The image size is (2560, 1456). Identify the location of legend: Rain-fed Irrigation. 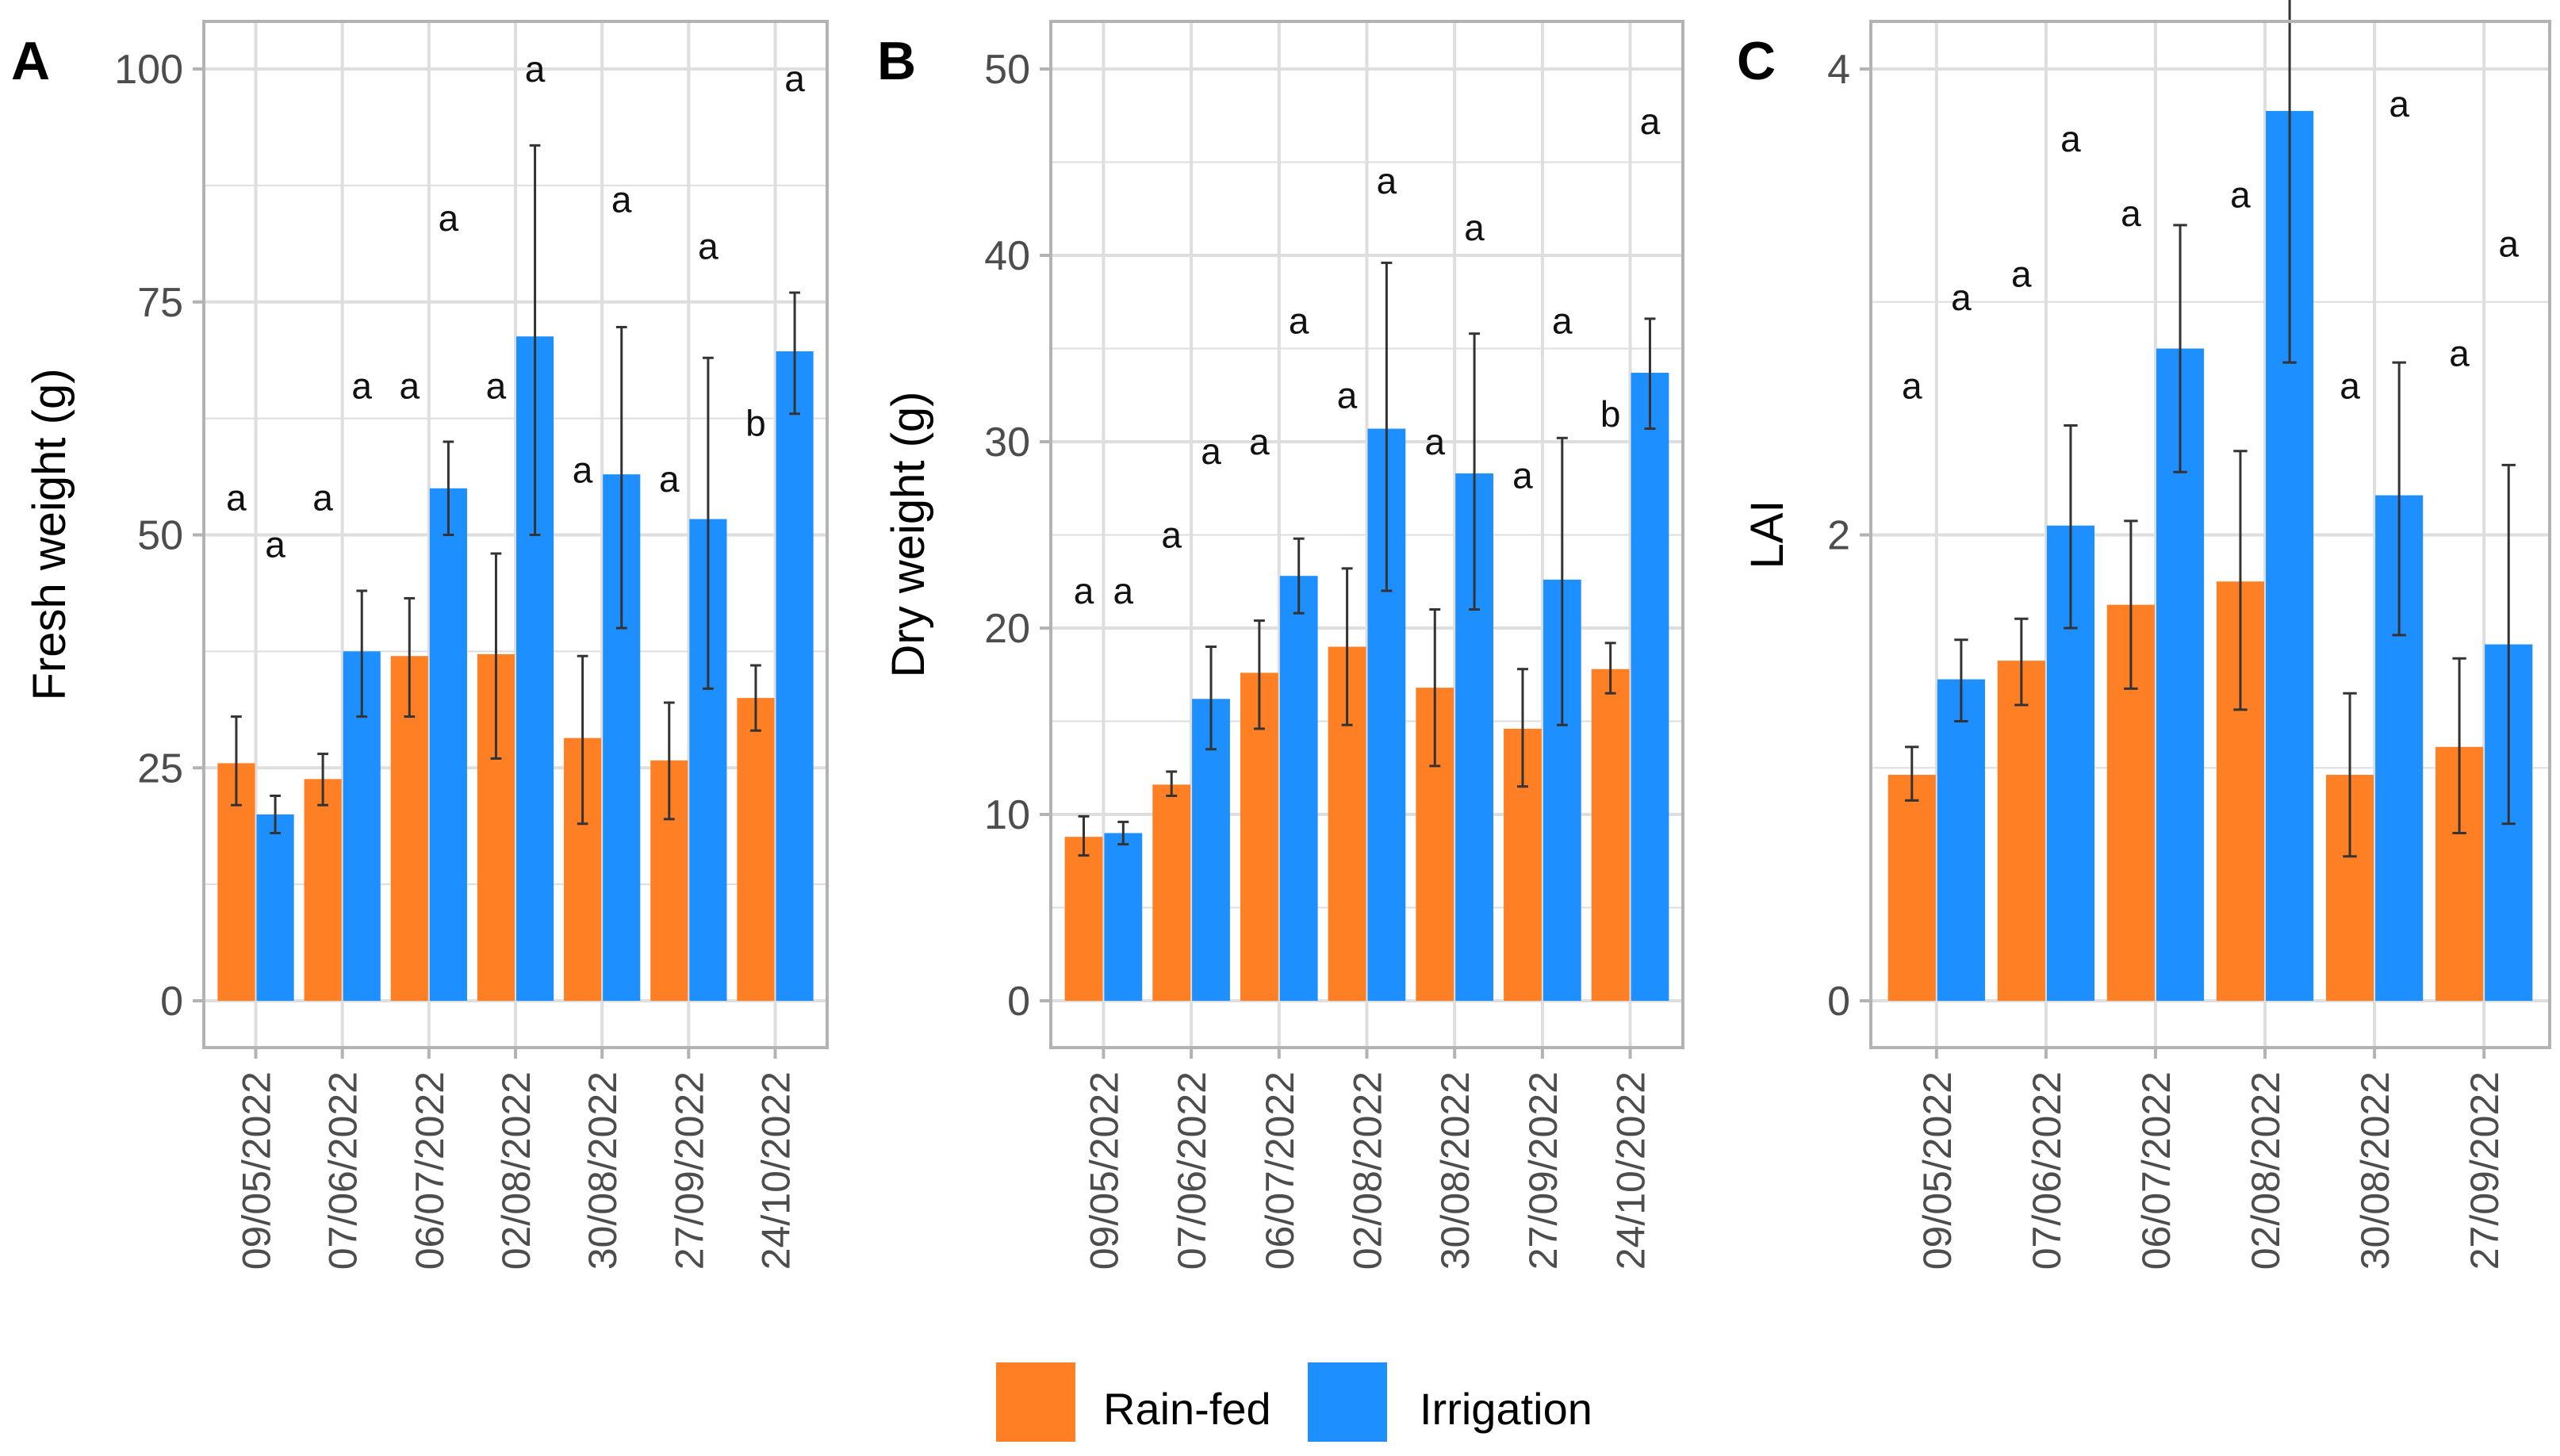
(1294, 1402).